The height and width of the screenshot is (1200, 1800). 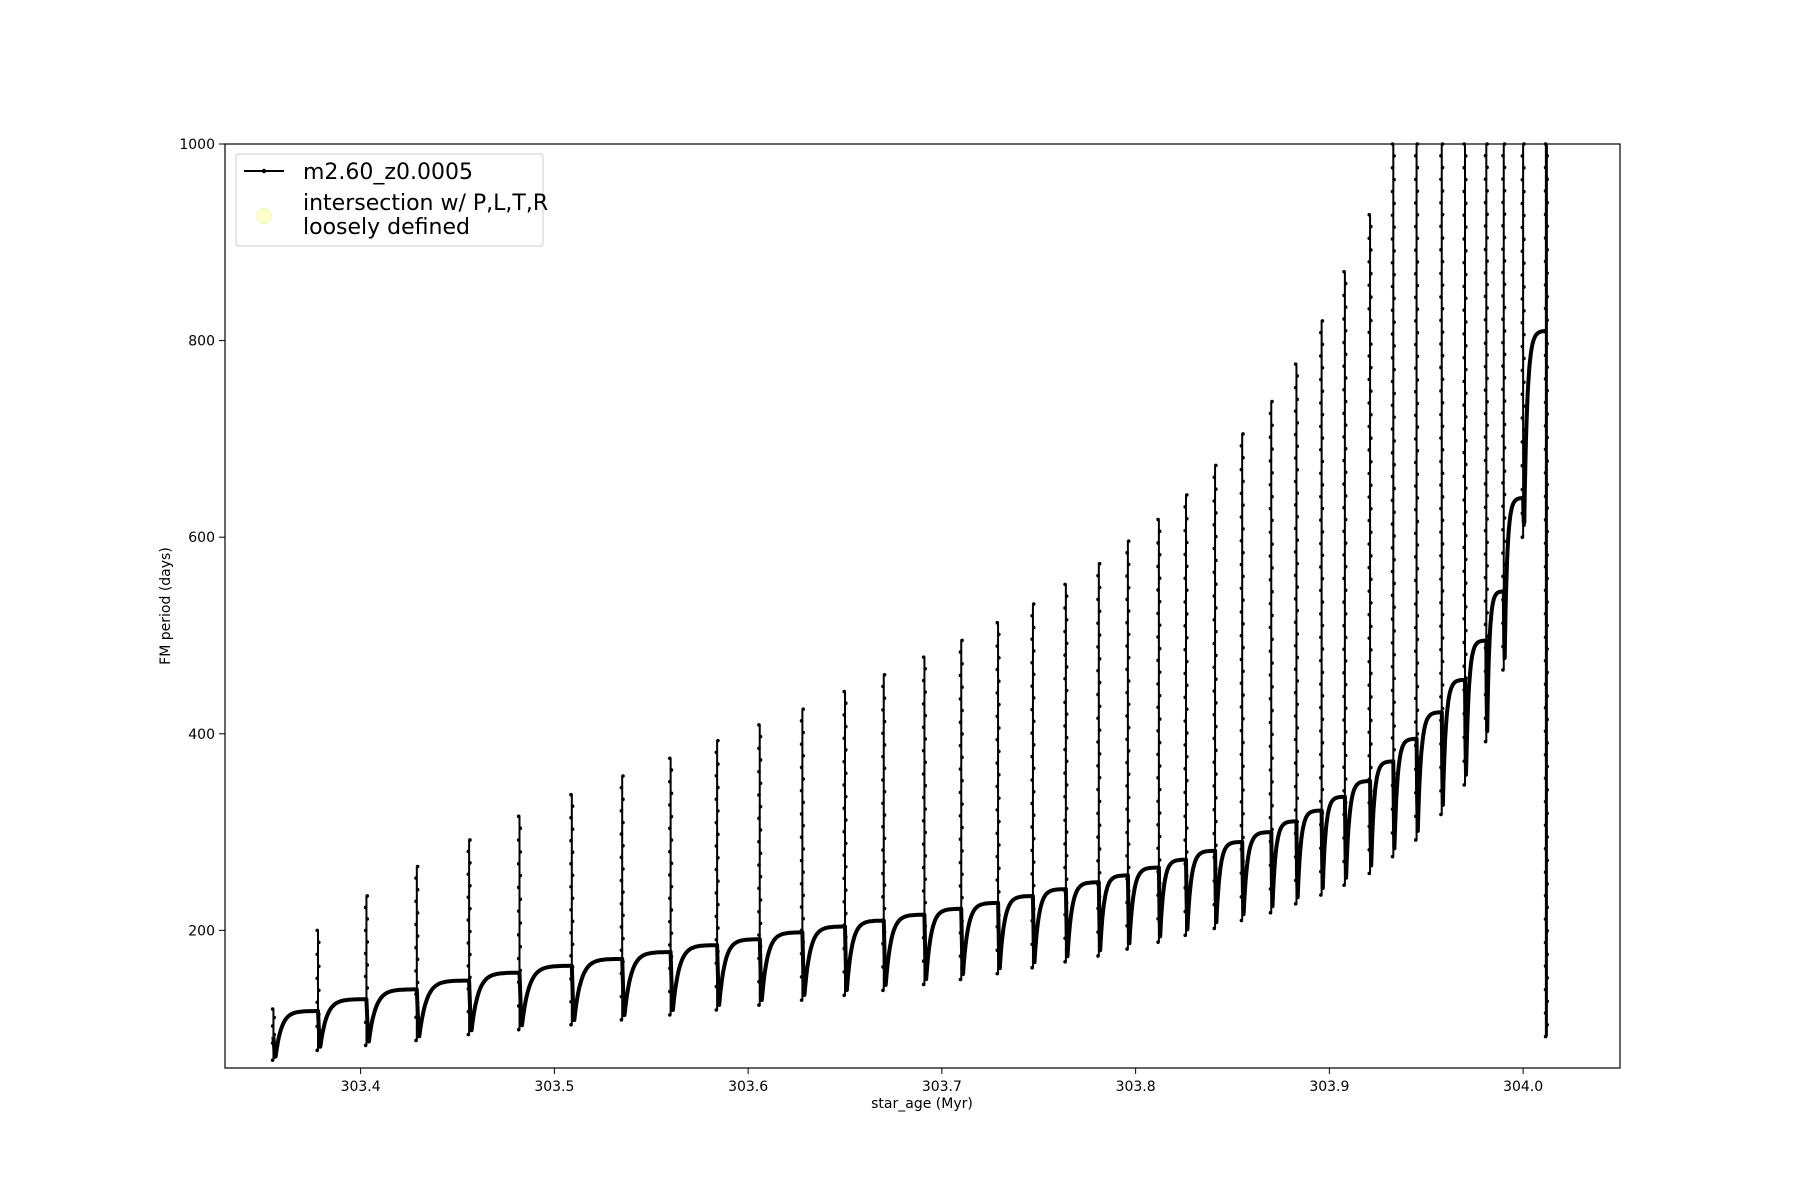 What do you see at coordinates (201, 931) in the screenshot?
I see `y-tick-label: 200` at bounding box center [201, 931].